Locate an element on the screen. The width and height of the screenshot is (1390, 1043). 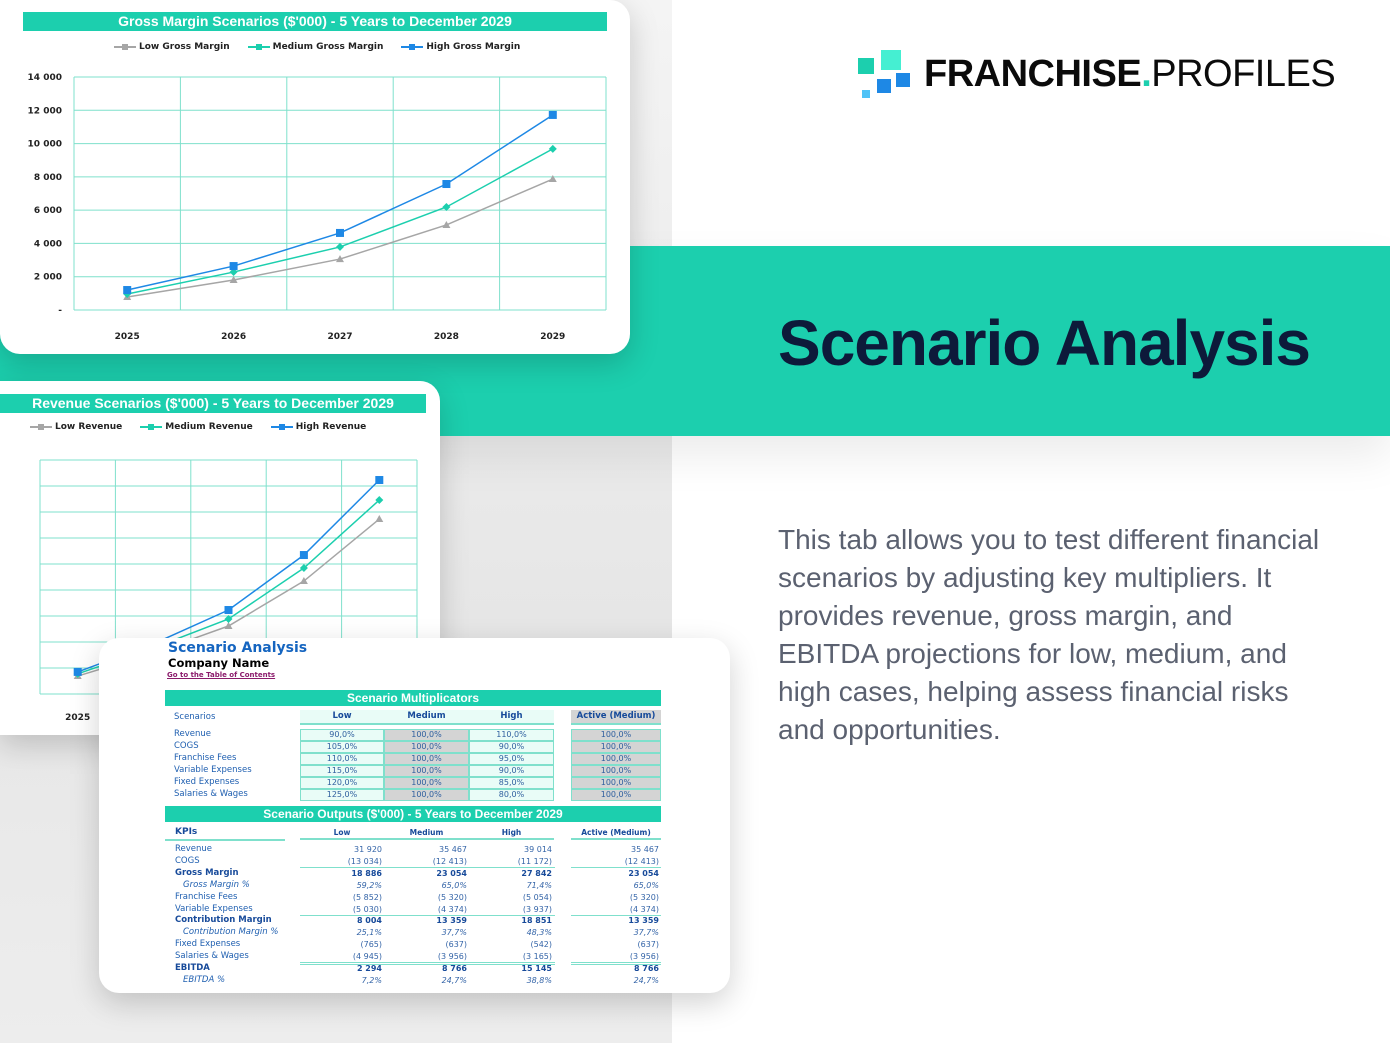
hero-title: Scenario Analysis is located at coordinates (1044, 343).